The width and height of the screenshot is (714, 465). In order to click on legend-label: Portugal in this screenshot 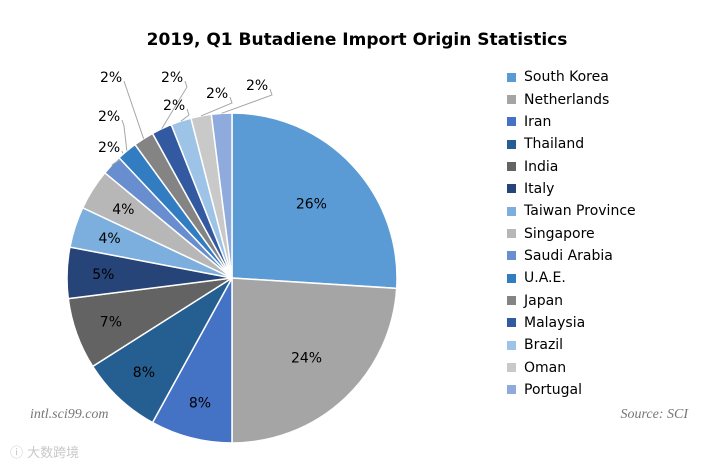, I will do `click(553, 389)`.